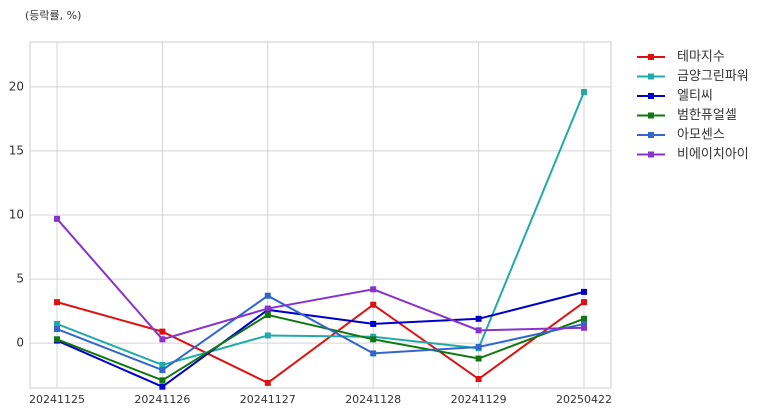 The height and width of the screenshot is (416, 775). I want to click on legend-label: 범한퓨얼셀, so click(707, 115).